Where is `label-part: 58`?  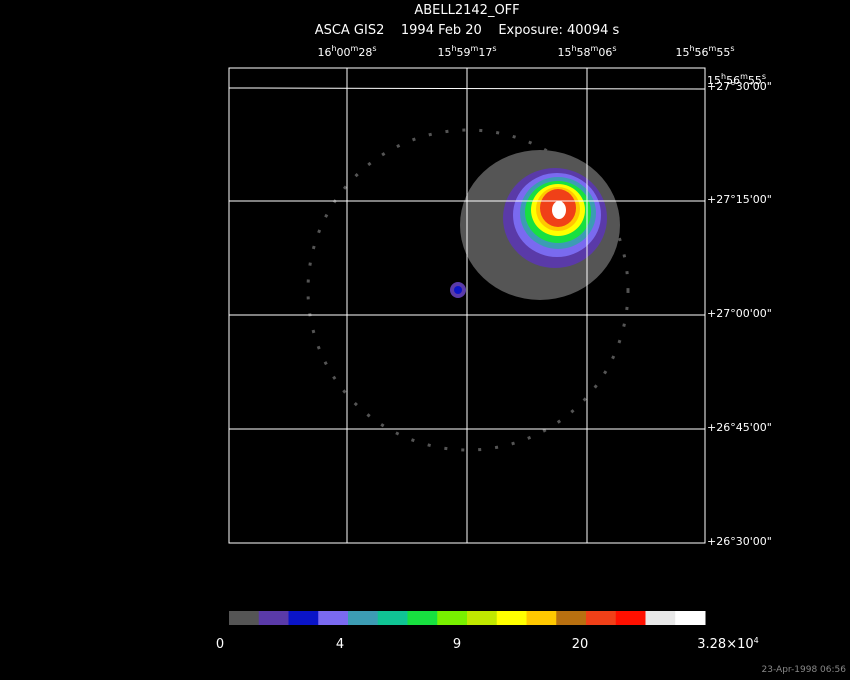 label-part: 58 is located at coordinates (584, 52).